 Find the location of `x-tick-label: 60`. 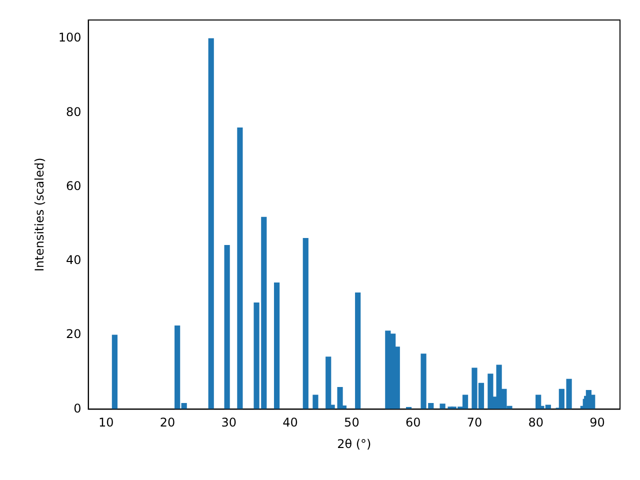

x-tick-label: 60 is located at coordinates (413, 423).